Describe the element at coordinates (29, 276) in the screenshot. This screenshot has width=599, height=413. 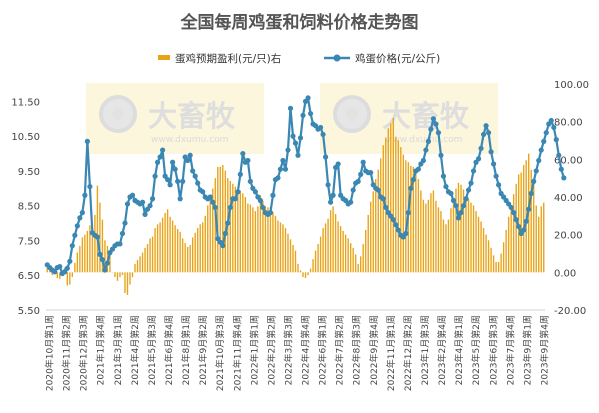
I see `left-axis-tick-1: 6.50` at that location.